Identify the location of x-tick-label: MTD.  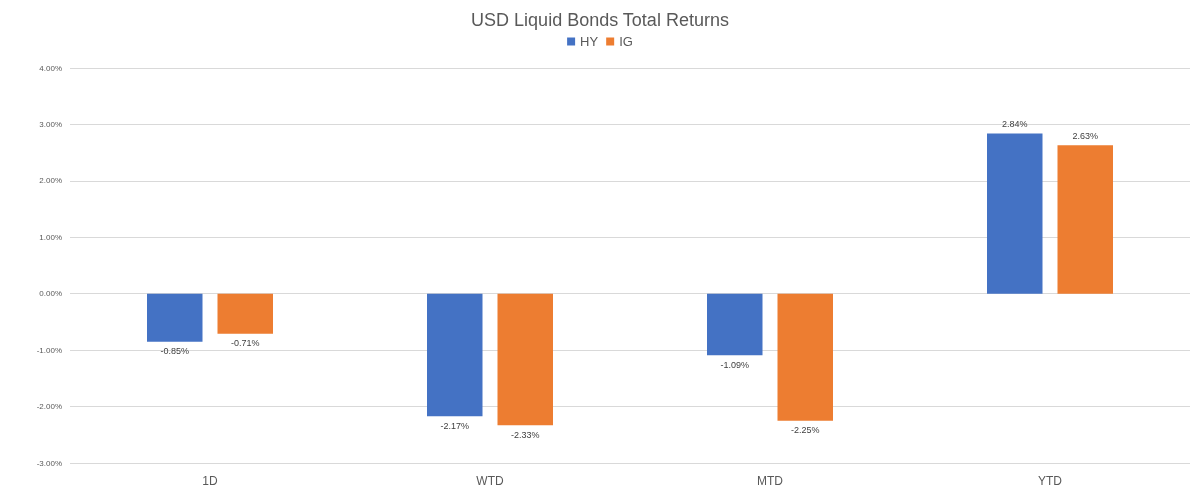
(770, 481).